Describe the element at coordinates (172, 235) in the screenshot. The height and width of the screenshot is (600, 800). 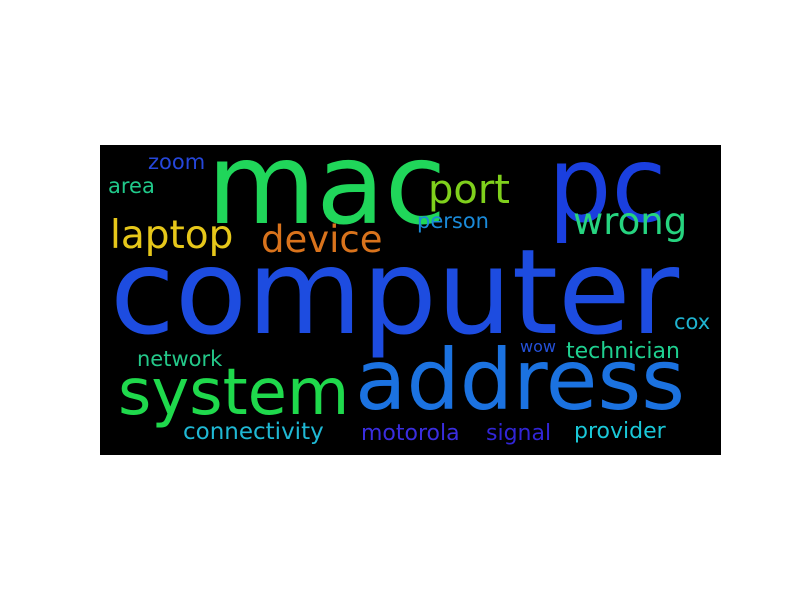
I see `word-laptop: laptop` at that location.